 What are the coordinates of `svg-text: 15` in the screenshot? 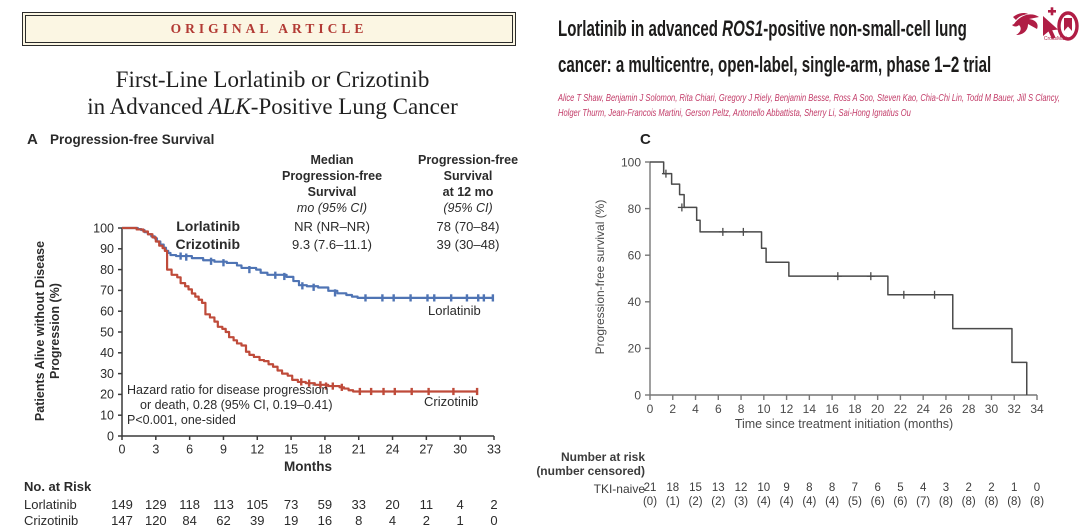 It's located at (291, 450).